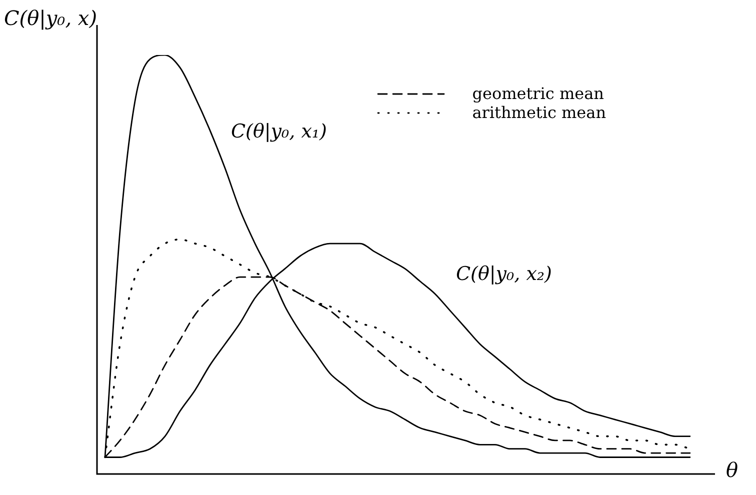  What do you see at coordinates (50, 18) in the screenshot?
I see `y-axis-title: C(θ|y₀, x)` at bounding box center [50, 18].